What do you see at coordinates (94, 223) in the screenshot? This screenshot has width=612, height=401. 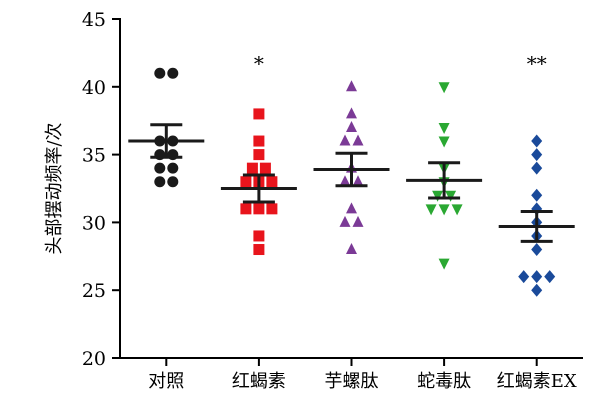 I see `y-tick-label: 30` at bounding box center [94, 223].